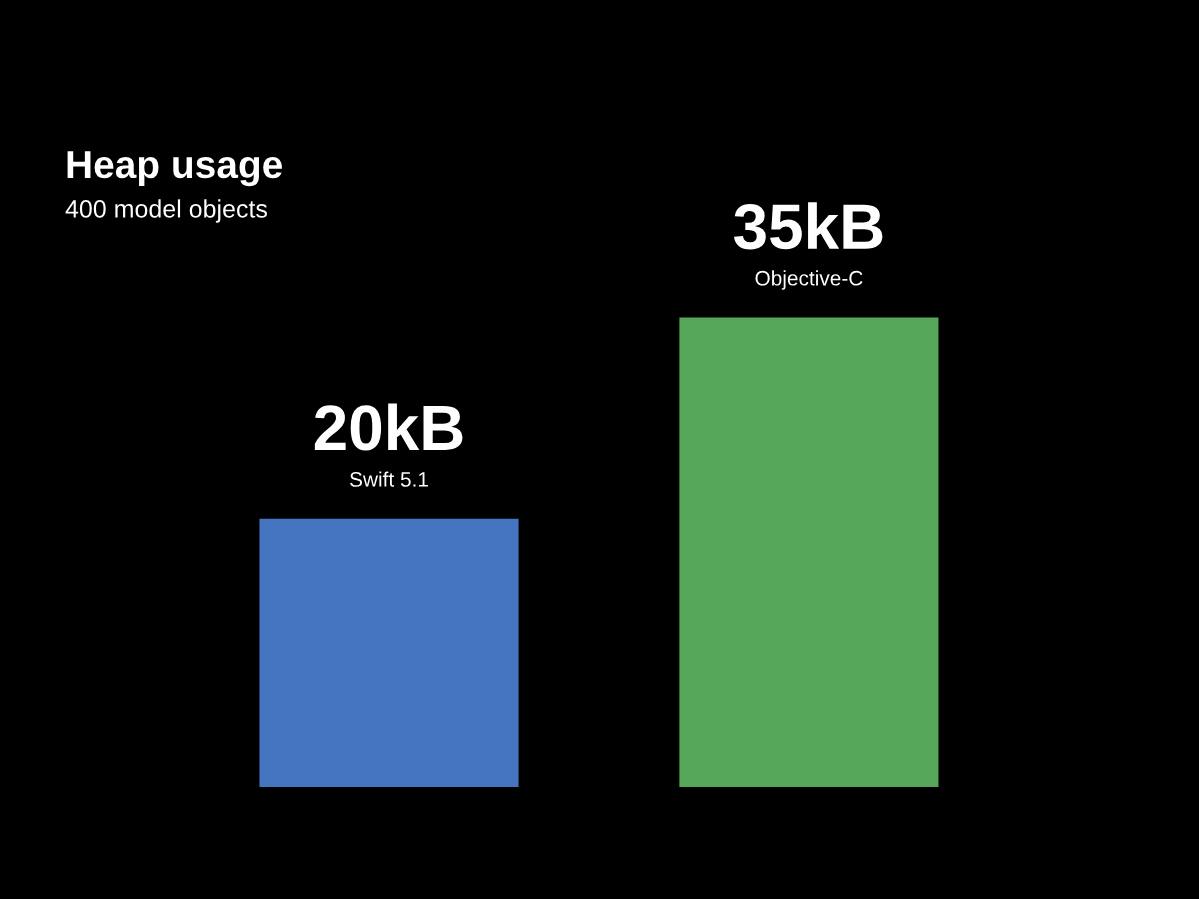 This screenshot has height=899, width=1199. What do you see at coordinates (389, 479) in the screenshot?
I see `x-tick-label: Swift 5.1` at bounding box center [389, 479].